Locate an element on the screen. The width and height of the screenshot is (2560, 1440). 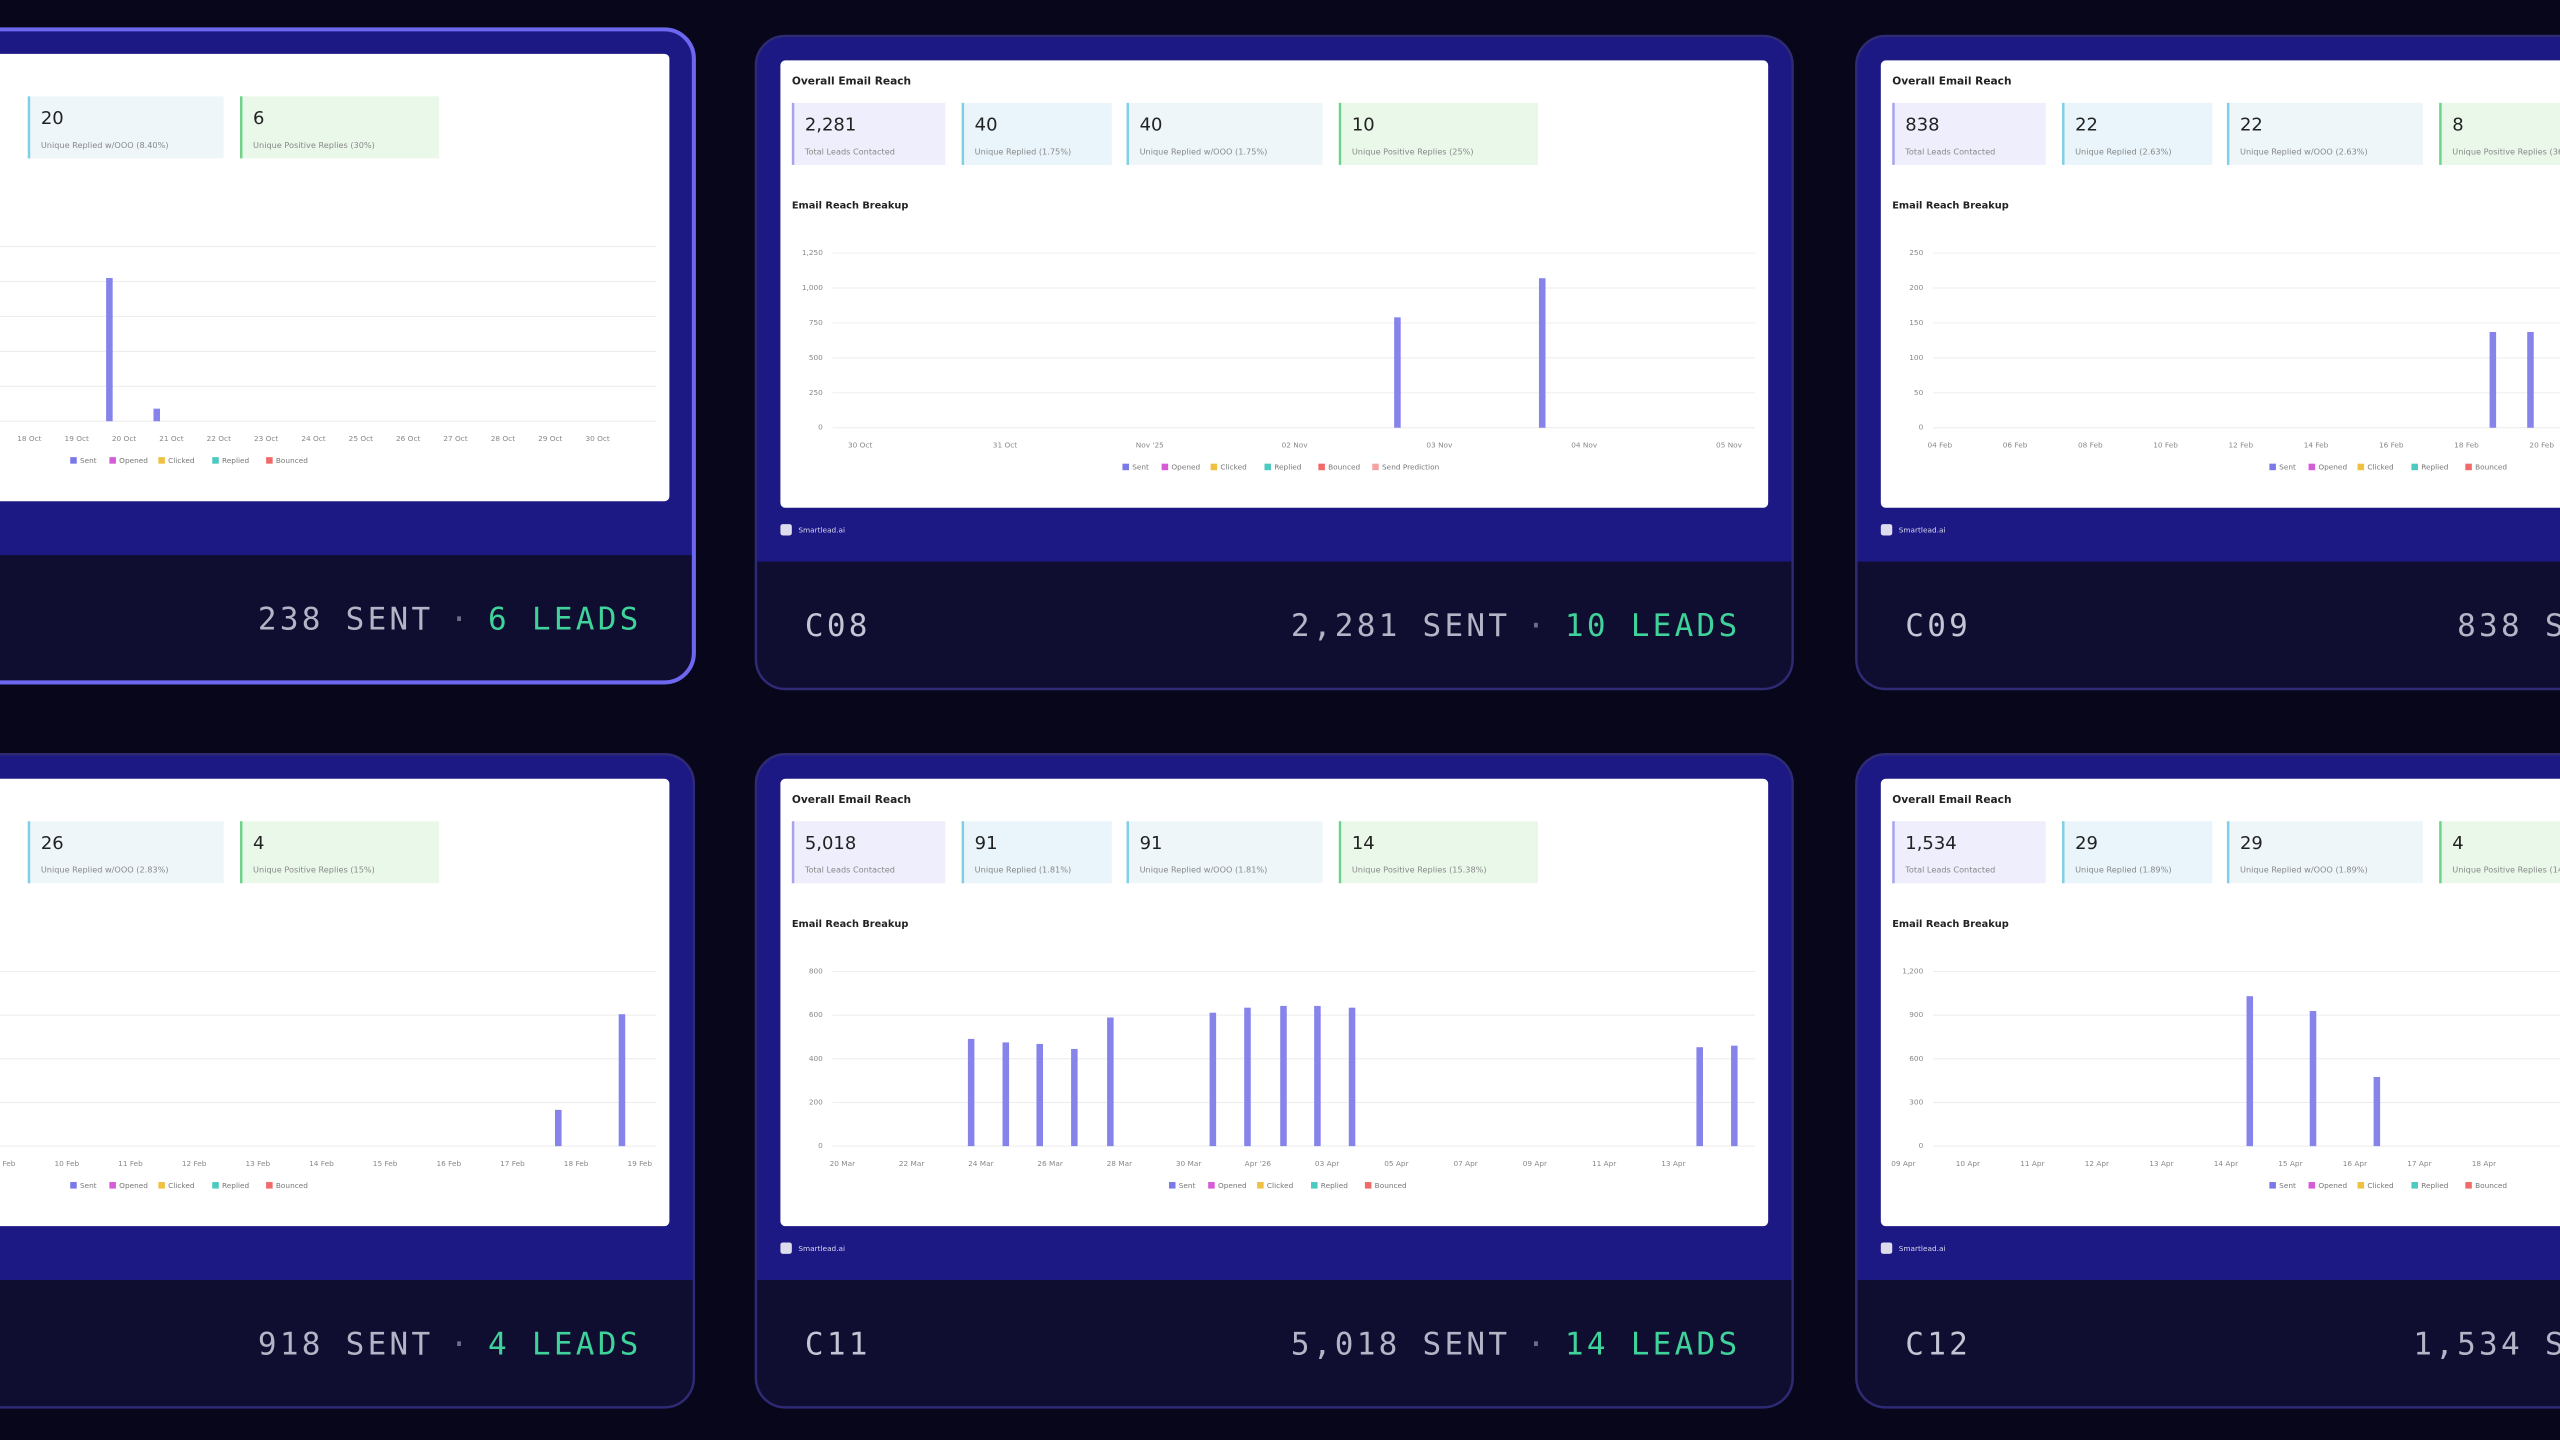
x-tick-label: 18 Apr is located at coordinates (2484, 1163).